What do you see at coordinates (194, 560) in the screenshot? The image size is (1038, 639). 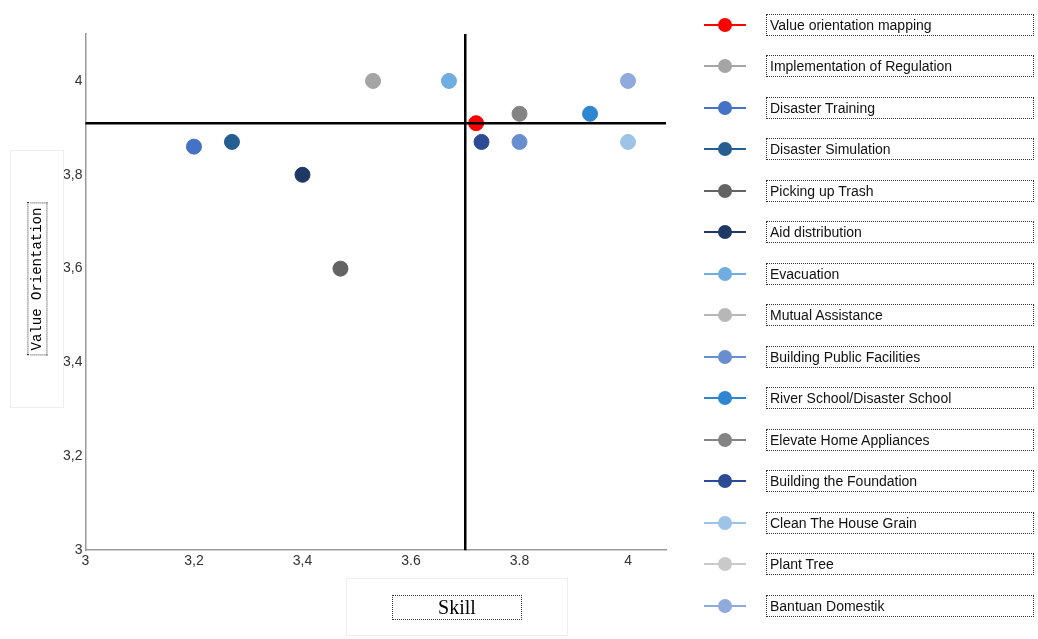 I see `x-tick-label: 3,2` at bounding box center [194, 560].